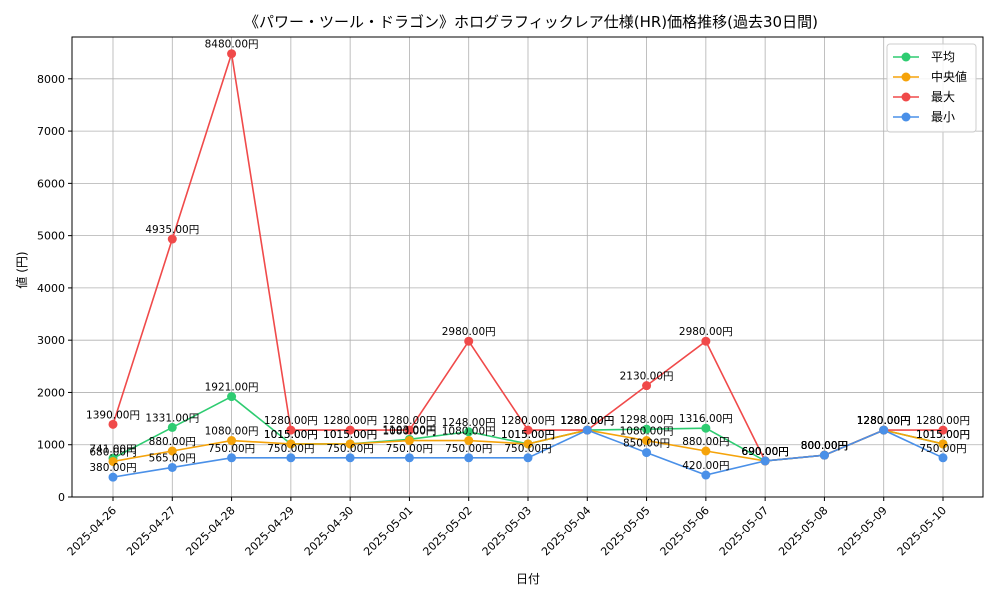 The height and width of the screenshot is (604, 1000). I want to click on data-label: 850.00円, so click(646, 444).